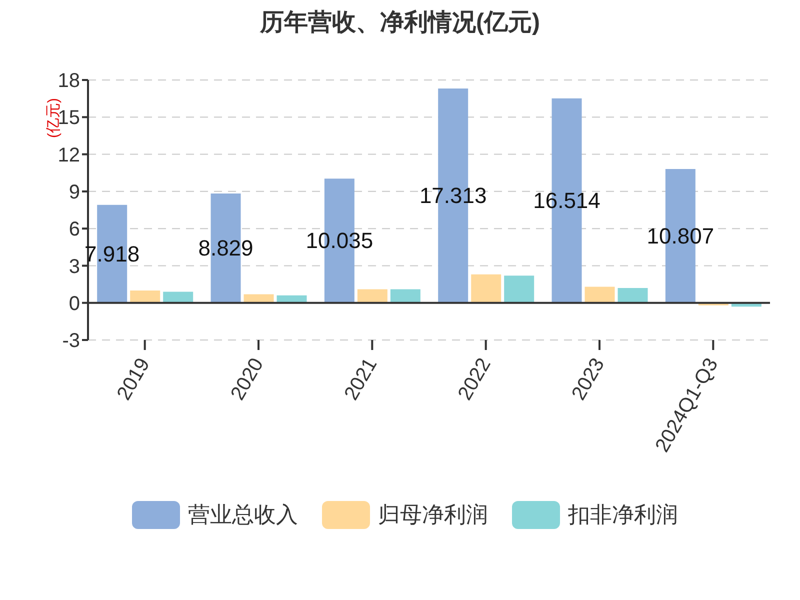  What do you see at coordinates (243, 515) in the screenshot?
I see `legend-label: 营业总收入` at bounding box center [243, 515].